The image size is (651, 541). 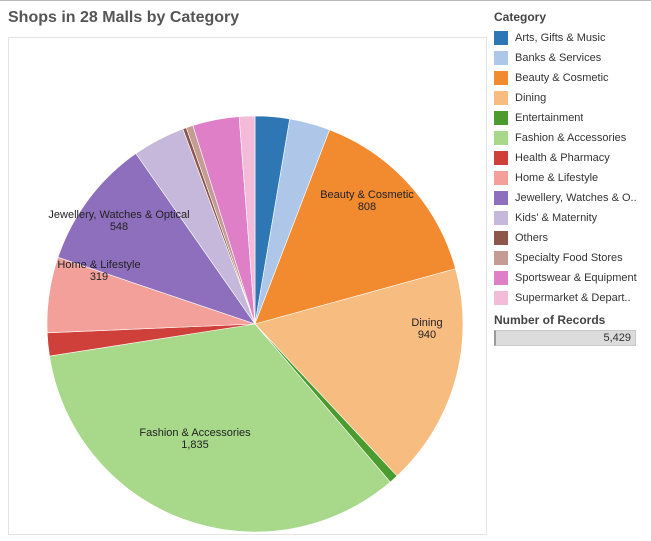 What do you see at coordinates (565, 338) in the screenshot?
I see `records-bar: 5,429` at bounding box center [565, 338].